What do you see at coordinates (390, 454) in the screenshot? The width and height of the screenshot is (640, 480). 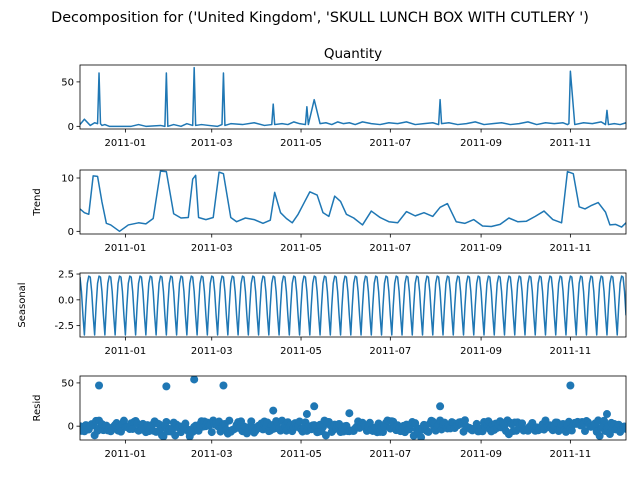 I see `resid-x-tick-label: 2011-07` at bounding box center [390, 454].